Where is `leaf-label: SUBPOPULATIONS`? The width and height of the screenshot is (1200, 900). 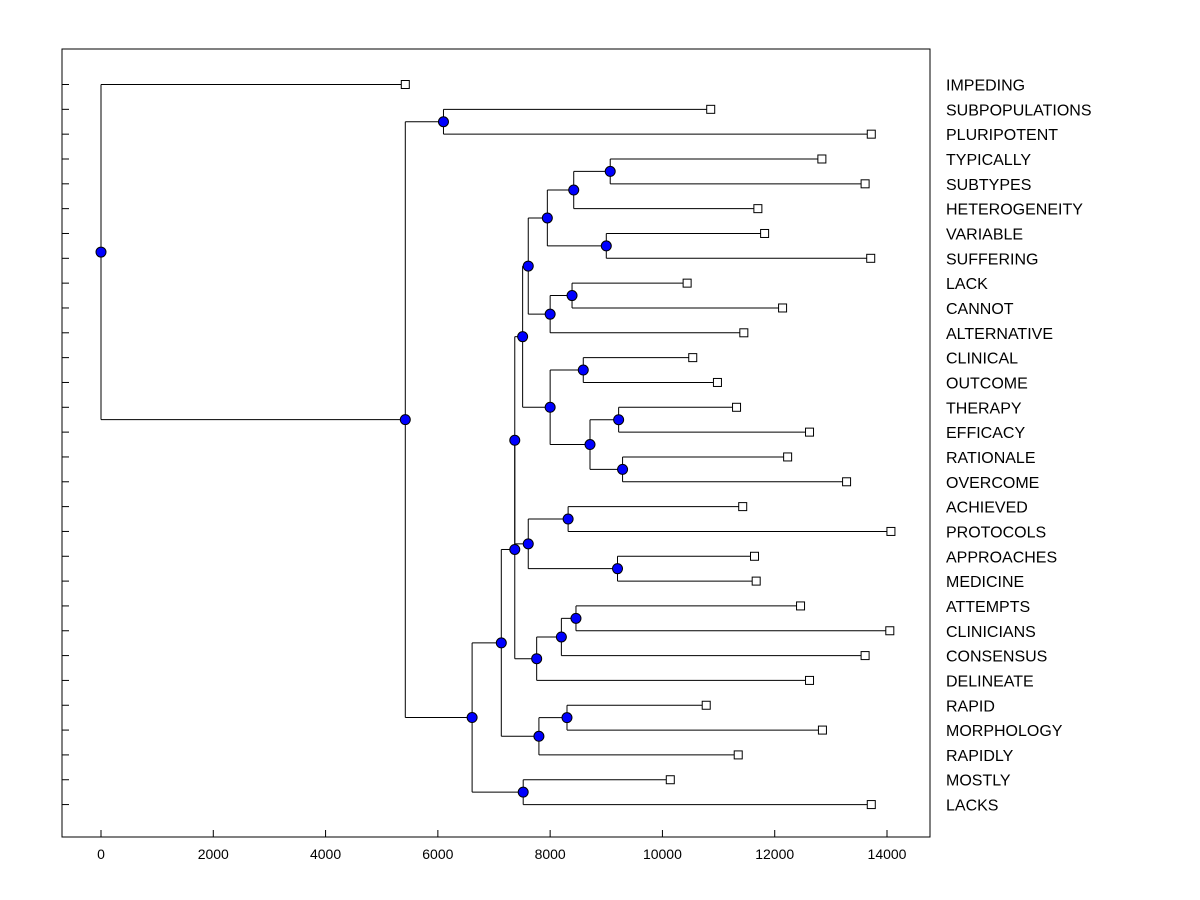
leaf-label: SUBPOPULATIONS is located at coordinates (1019, 110).